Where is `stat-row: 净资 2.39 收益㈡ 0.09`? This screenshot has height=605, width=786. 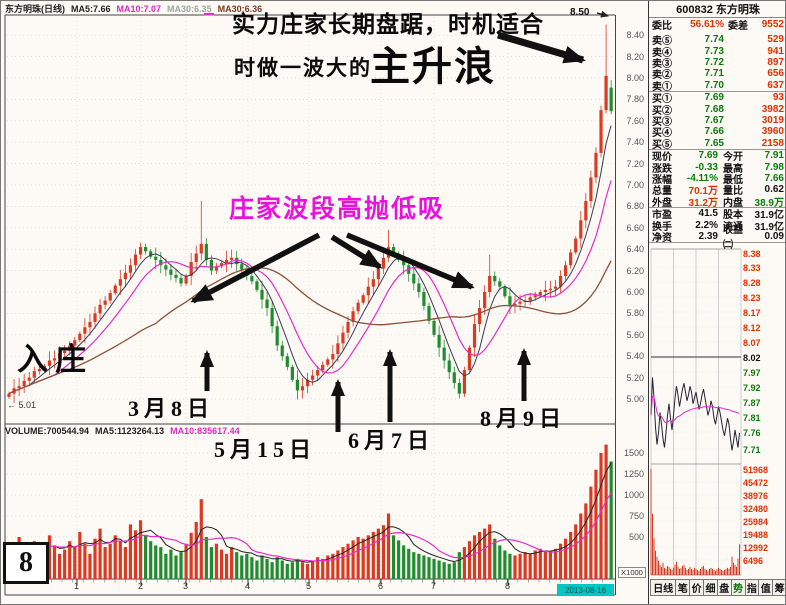
stat-row: 净资 2.39 收益㈡ 0.09 is located at coordinates (718, 238).